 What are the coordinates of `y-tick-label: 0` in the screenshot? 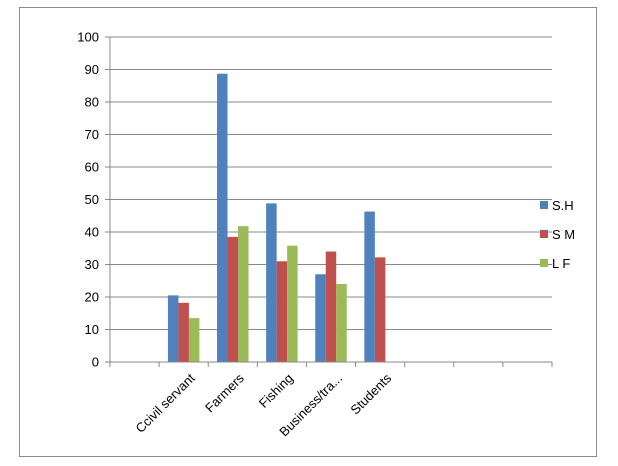 It's located at (95, 362).